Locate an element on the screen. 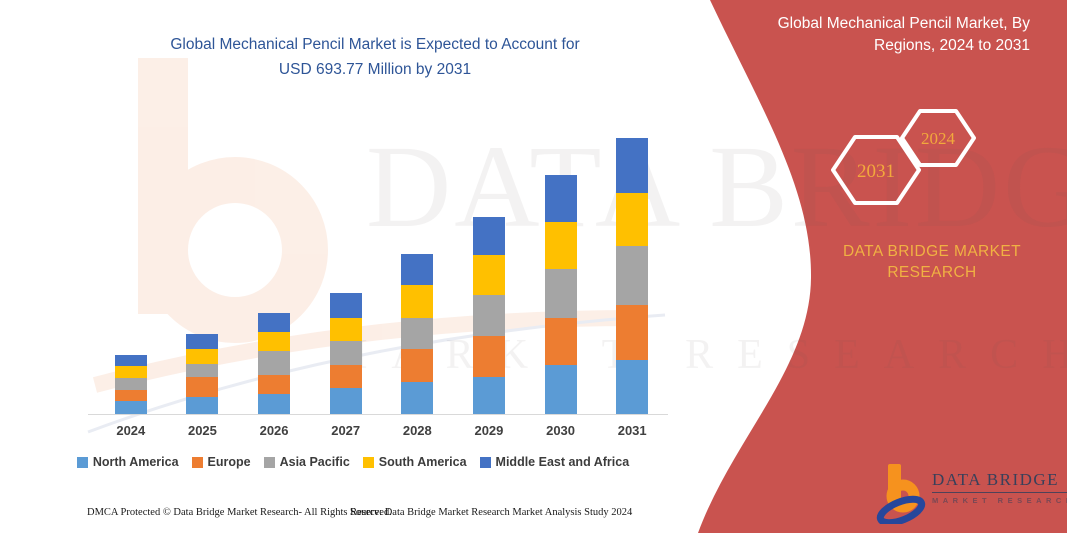 Image resolution: width=1067 pixels, height=533 pixels. legend-label: South America is located at coordinates (422, 462).